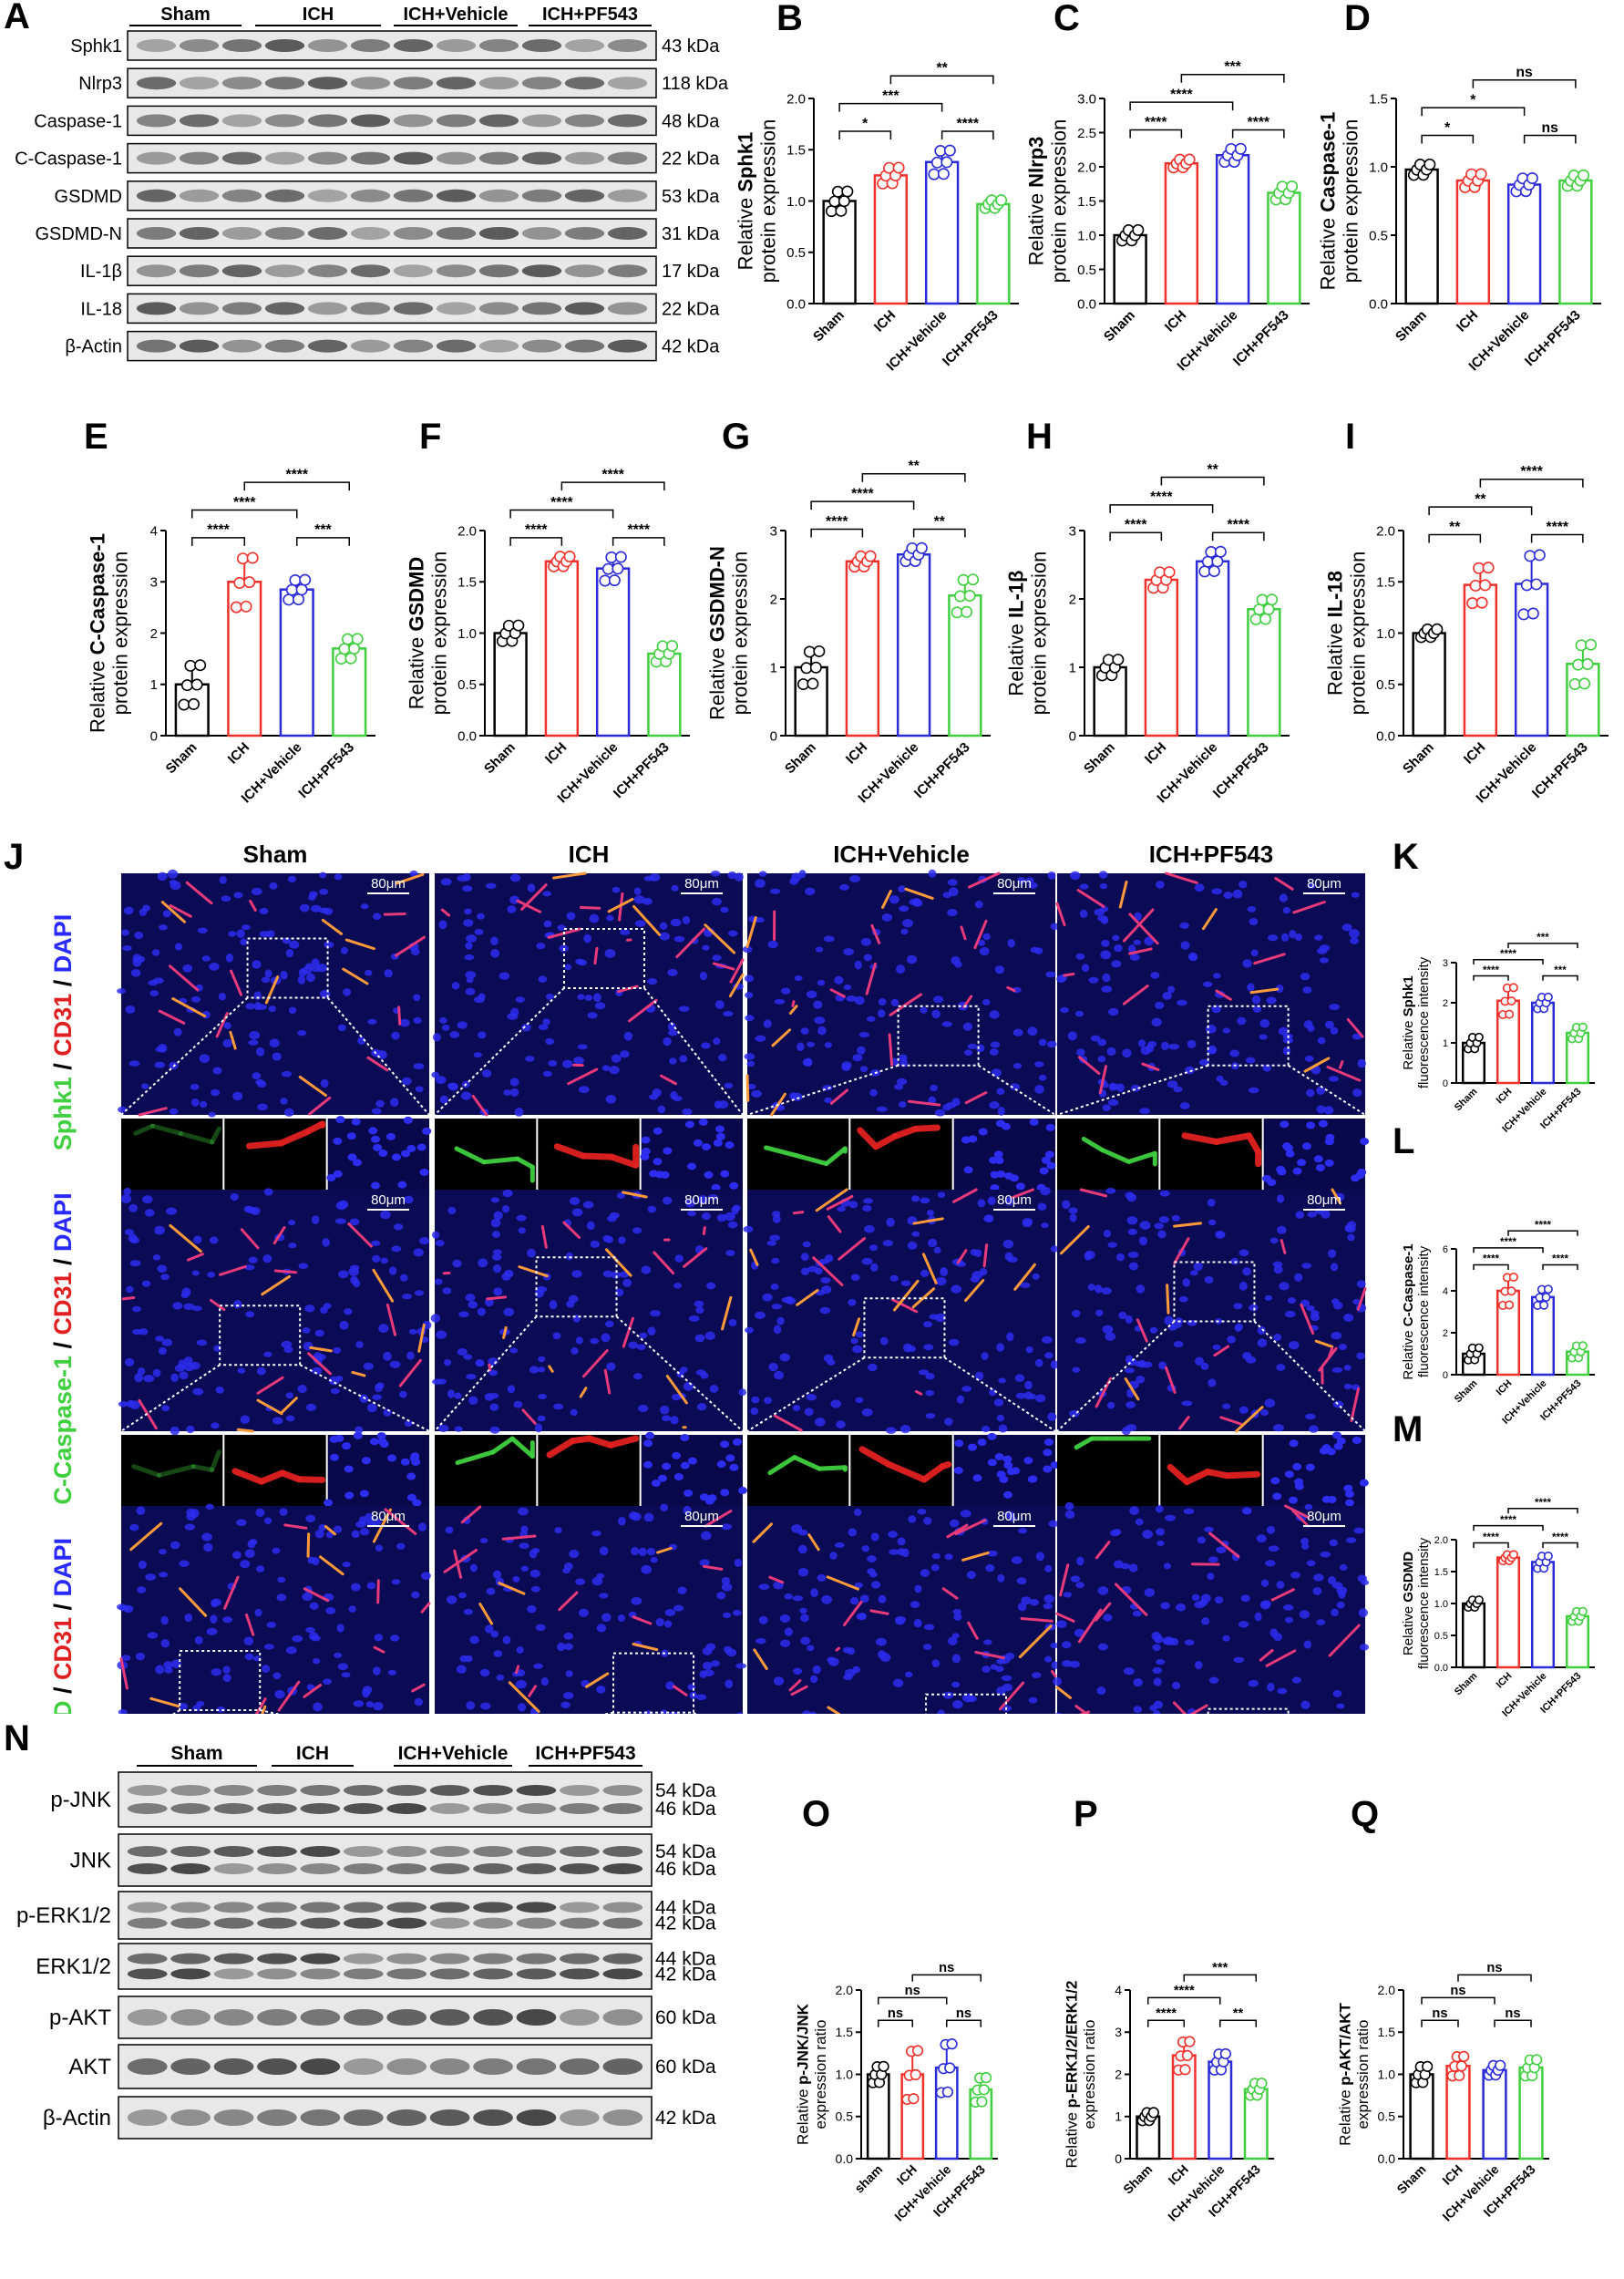 Image resolution: width=1624 pixels, height=2279 pixels. What do you see at coordinates (323, 530) in the screenshot?
I see `significance-label: ***` at bounding box center [323, 530].